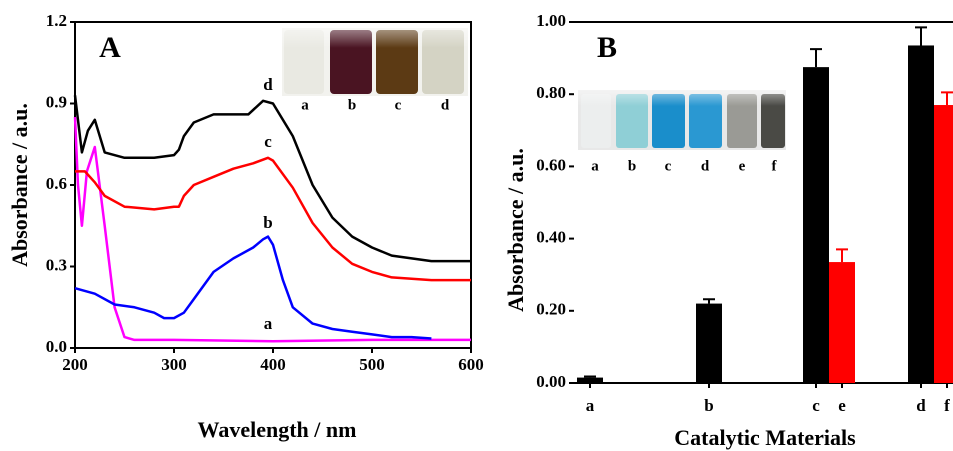  Describe the element at coordinates (590, 405) in the screenshot. I see `x-tick-label: a` at that location.